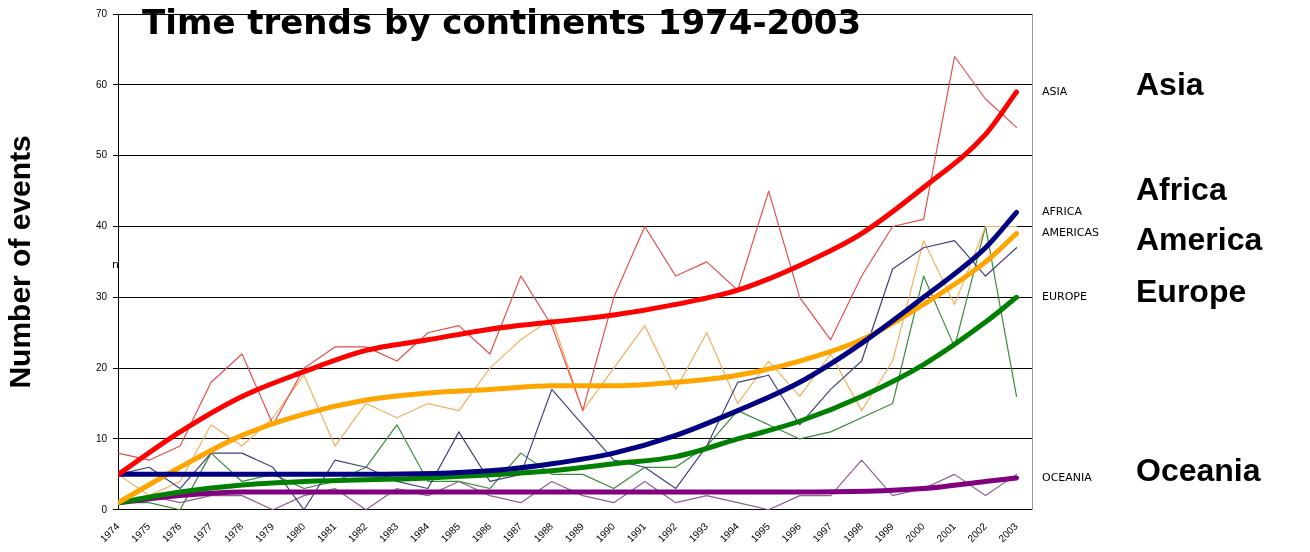 This screenshot has width=1310, height=552. I want to click on y-tick-label: 40, so click(102, 226).